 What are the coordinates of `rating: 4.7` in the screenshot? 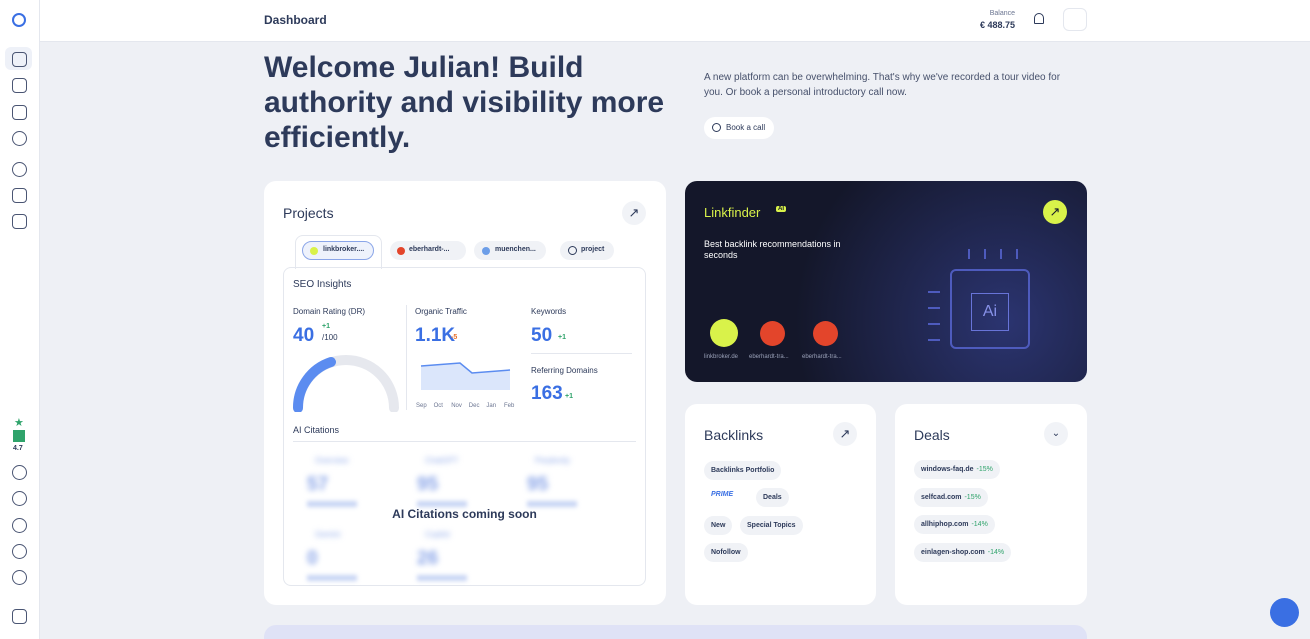 It's located at (18, 448).